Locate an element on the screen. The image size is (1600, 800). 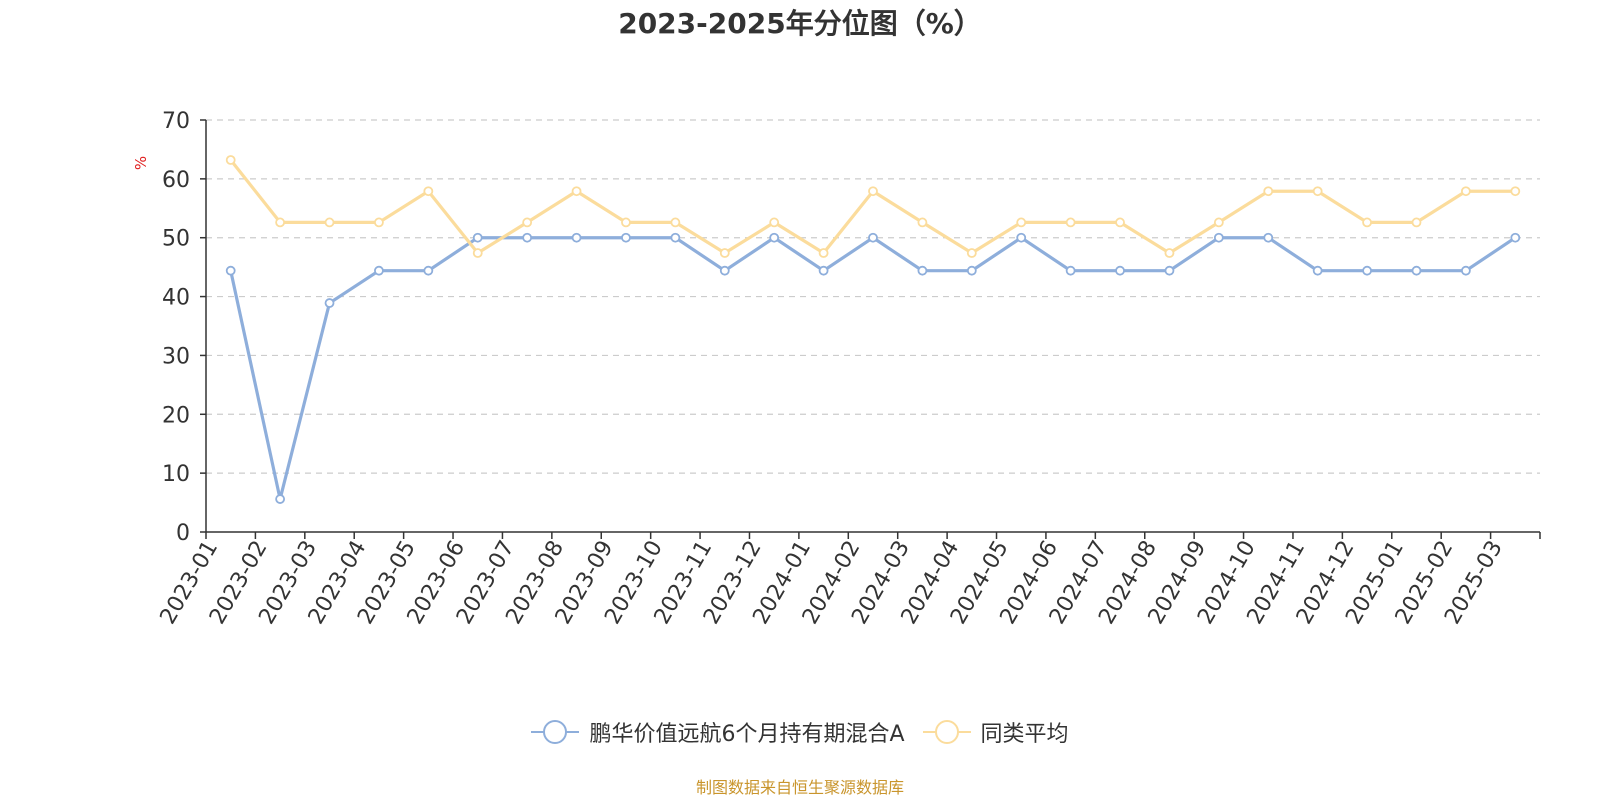
y-tick-labels: 0 10 20 30 40 50 60 70 is located at coordinates (176, 327).